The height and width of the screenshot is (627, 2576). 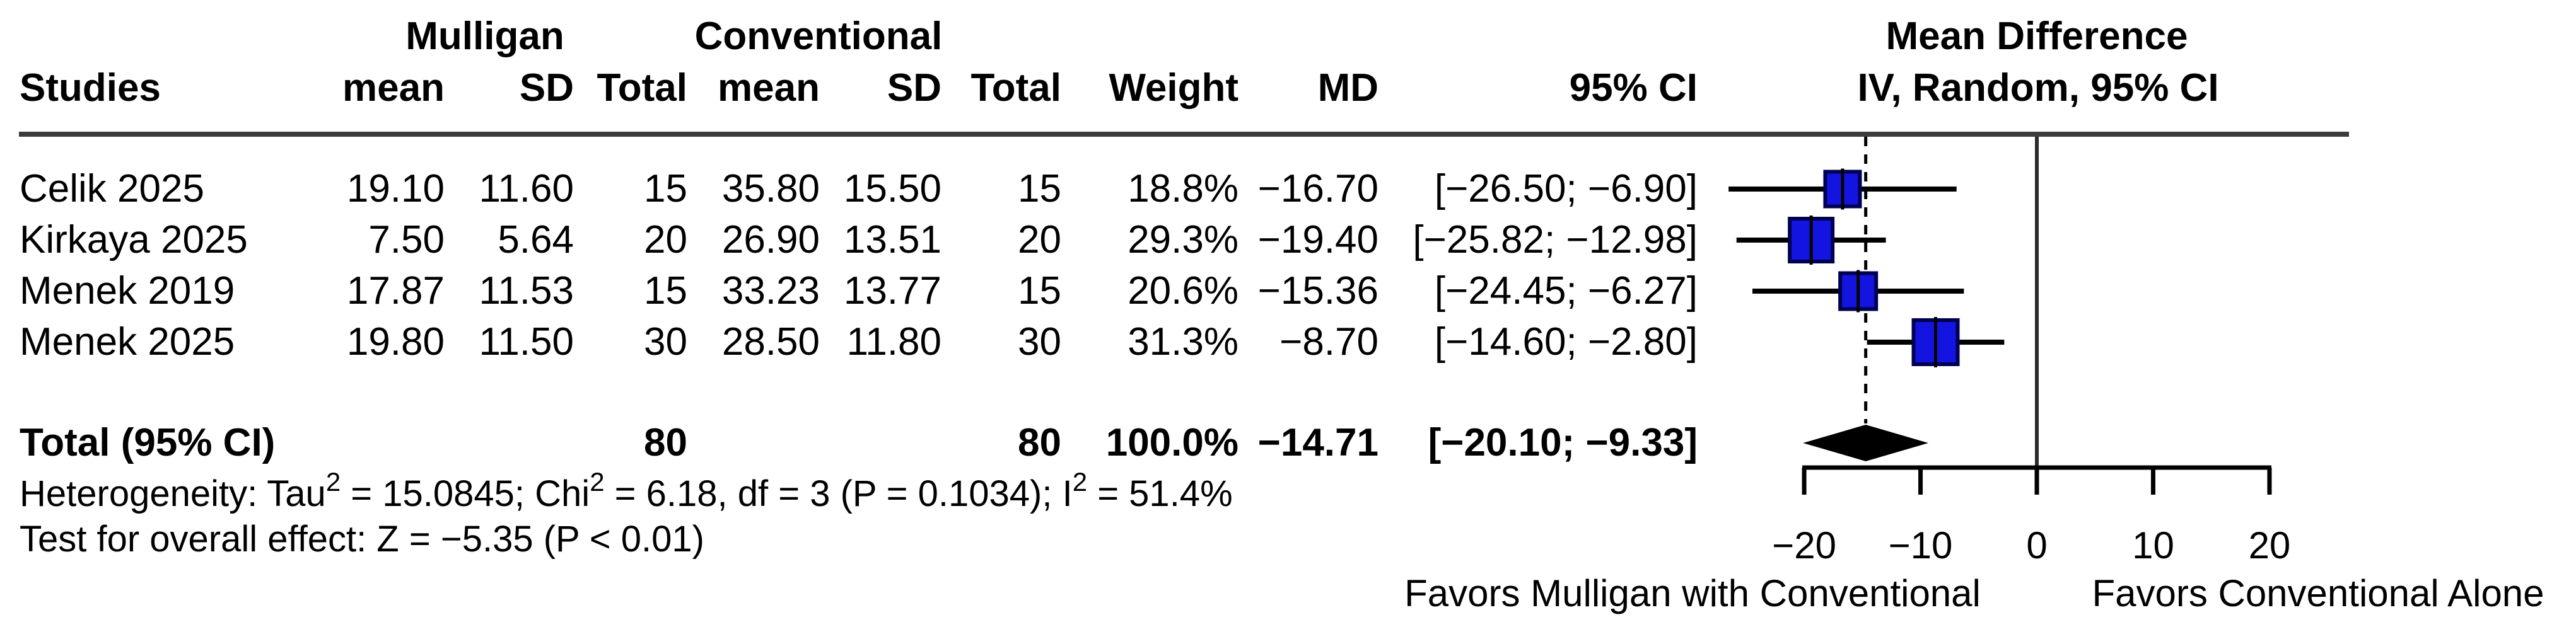 I want to click on group-header-mulligan: Mulligan, so click(x=485, y=36).